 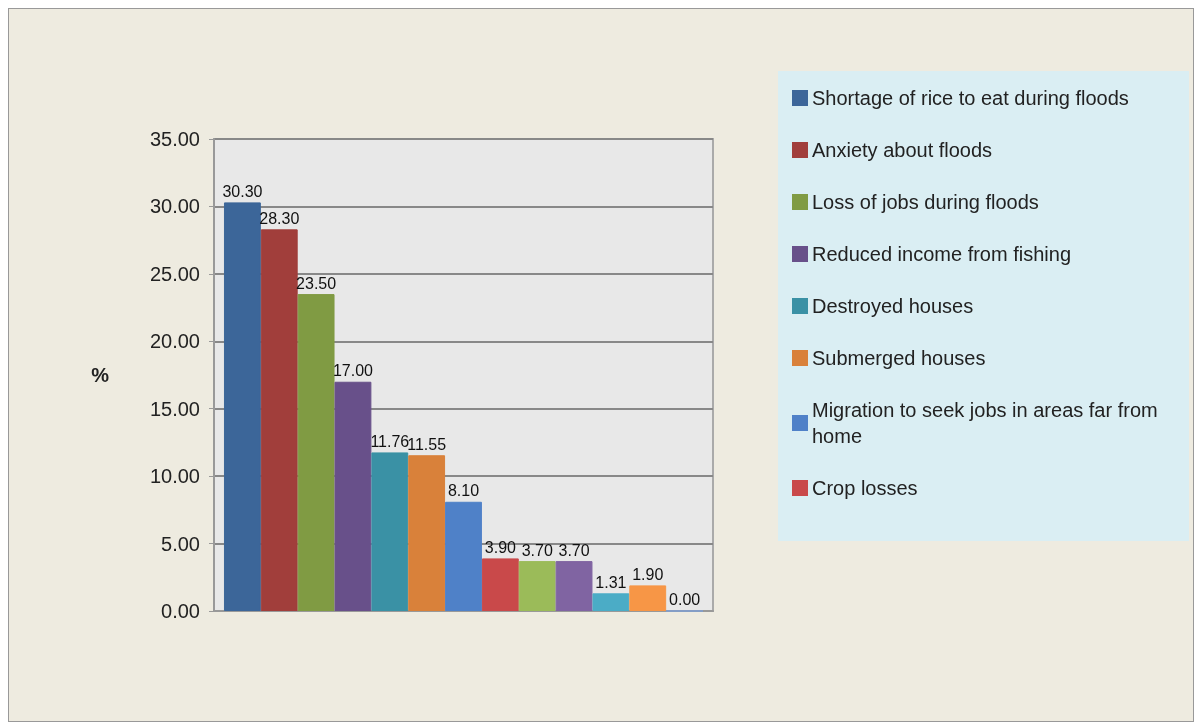 I want to click on legend-label: Loss of jobs during floods, so click(x=925, y=202).